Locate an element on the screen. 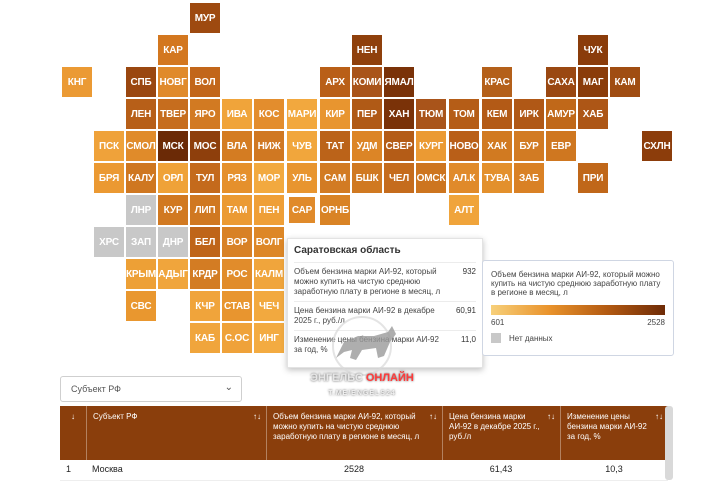 This screenshot has height=481, width=720. region-tile: КАР is located at coordinates (173, 50).